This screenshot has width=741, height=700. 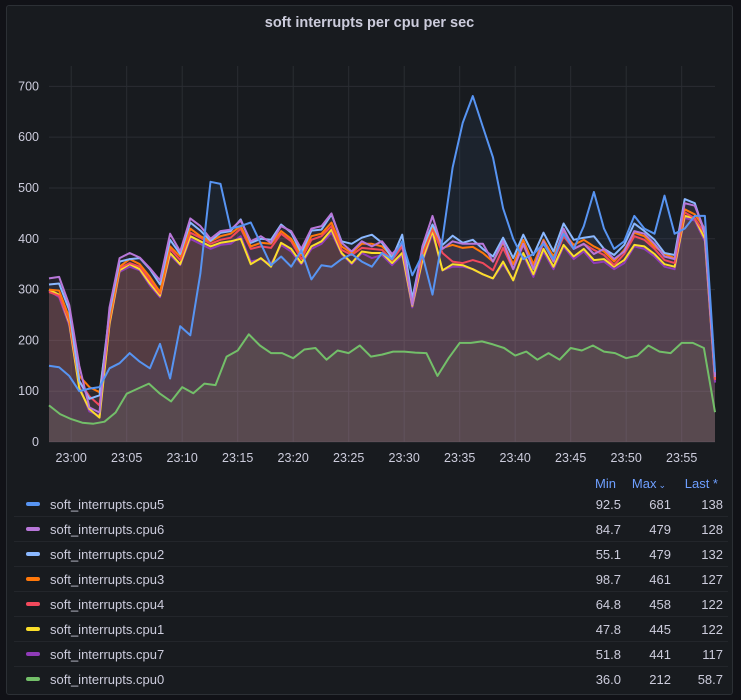 What do you see at coordinates (608, 529) in the screenshot?
I see `series-min-value: 84.7` at bounding box center [608, 529].